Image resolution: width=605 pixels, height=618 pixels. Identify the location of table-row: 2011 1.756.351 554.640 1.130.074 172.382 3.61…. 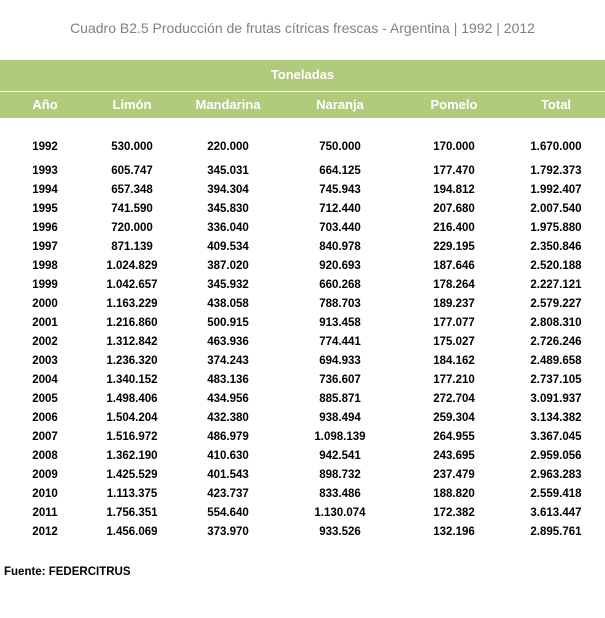
(302, 513).